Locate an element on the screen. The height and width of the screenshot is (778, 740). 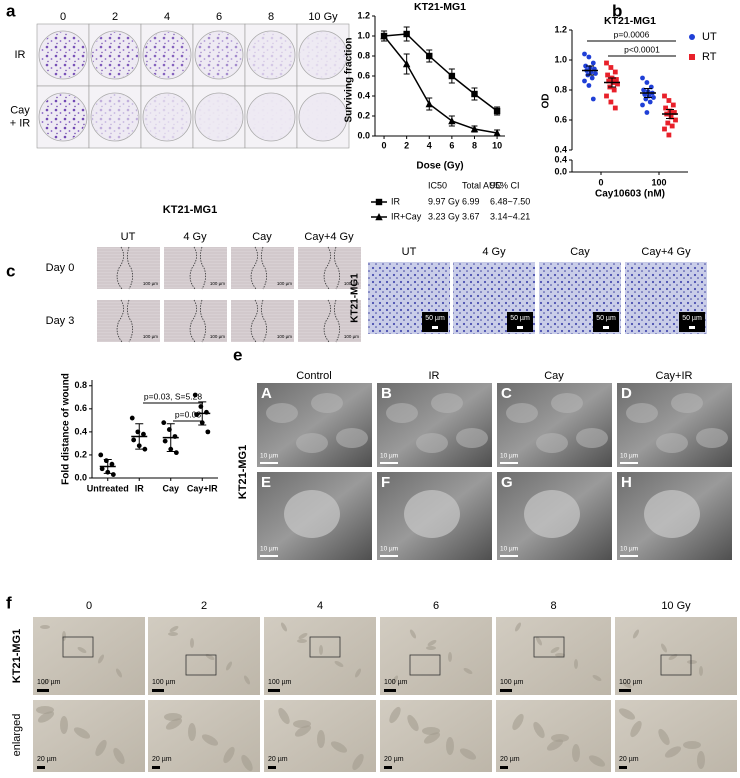
panel-label: b is located at coordinates (617, 10).